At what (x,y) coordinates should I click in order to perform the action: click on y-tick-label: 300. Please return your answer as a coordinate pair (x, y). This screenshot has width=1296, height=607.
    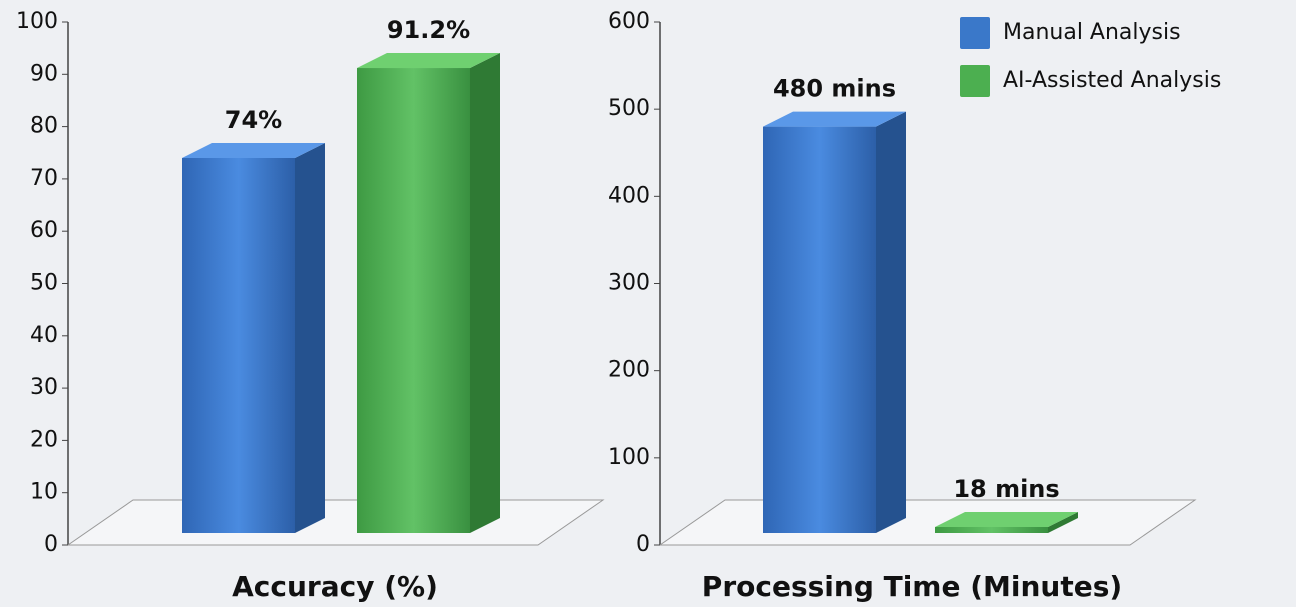
    Looking at the image, I should click on (629, 283).